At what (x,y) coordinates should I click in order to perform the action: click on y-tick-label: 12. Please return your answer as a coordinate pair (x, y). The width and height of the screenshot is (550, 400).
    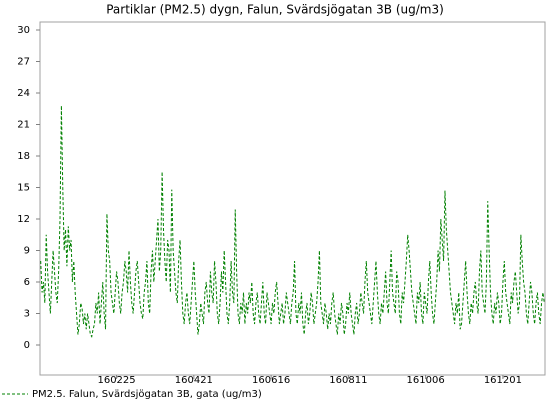
    Looking at the image, I should click on (23, 219).